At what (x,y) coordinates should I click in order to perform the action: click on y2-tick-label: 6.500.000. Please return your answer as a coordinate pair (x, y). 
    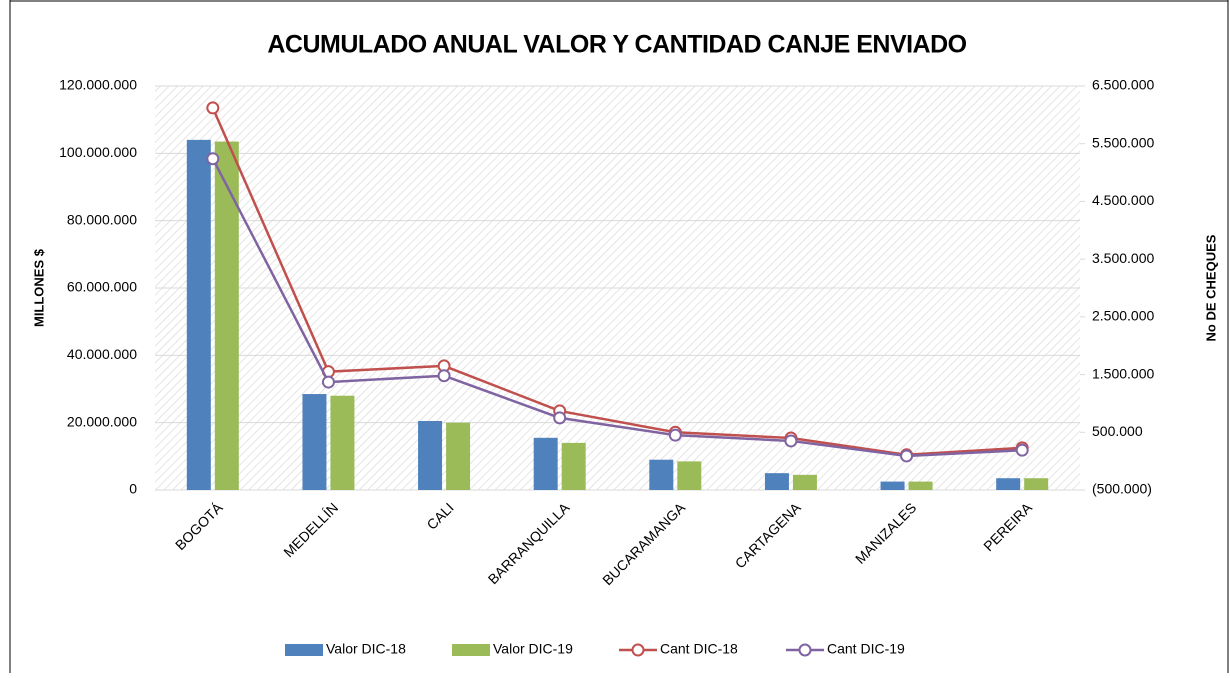
    Looking at the image, I should click on (1123, 85).